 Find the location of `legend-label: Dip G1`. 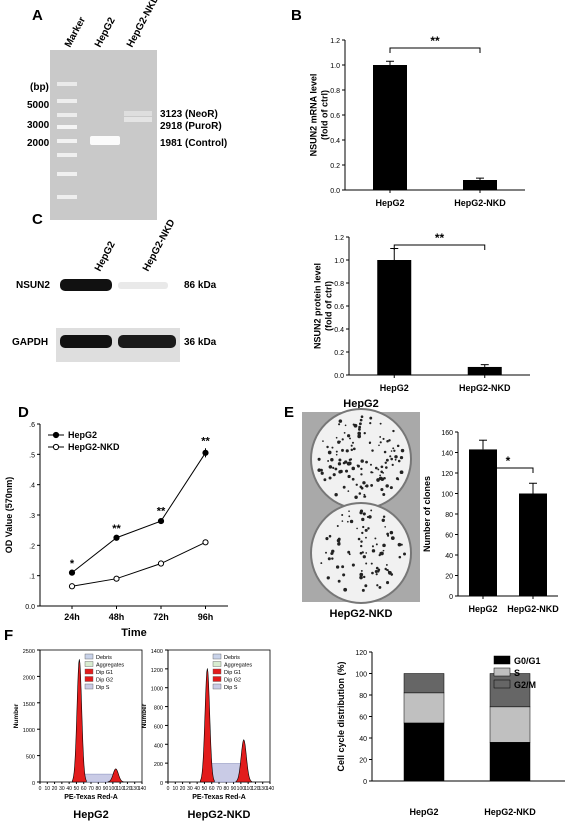

legend-label: Dip G1 is located at coordinates (232, 673).